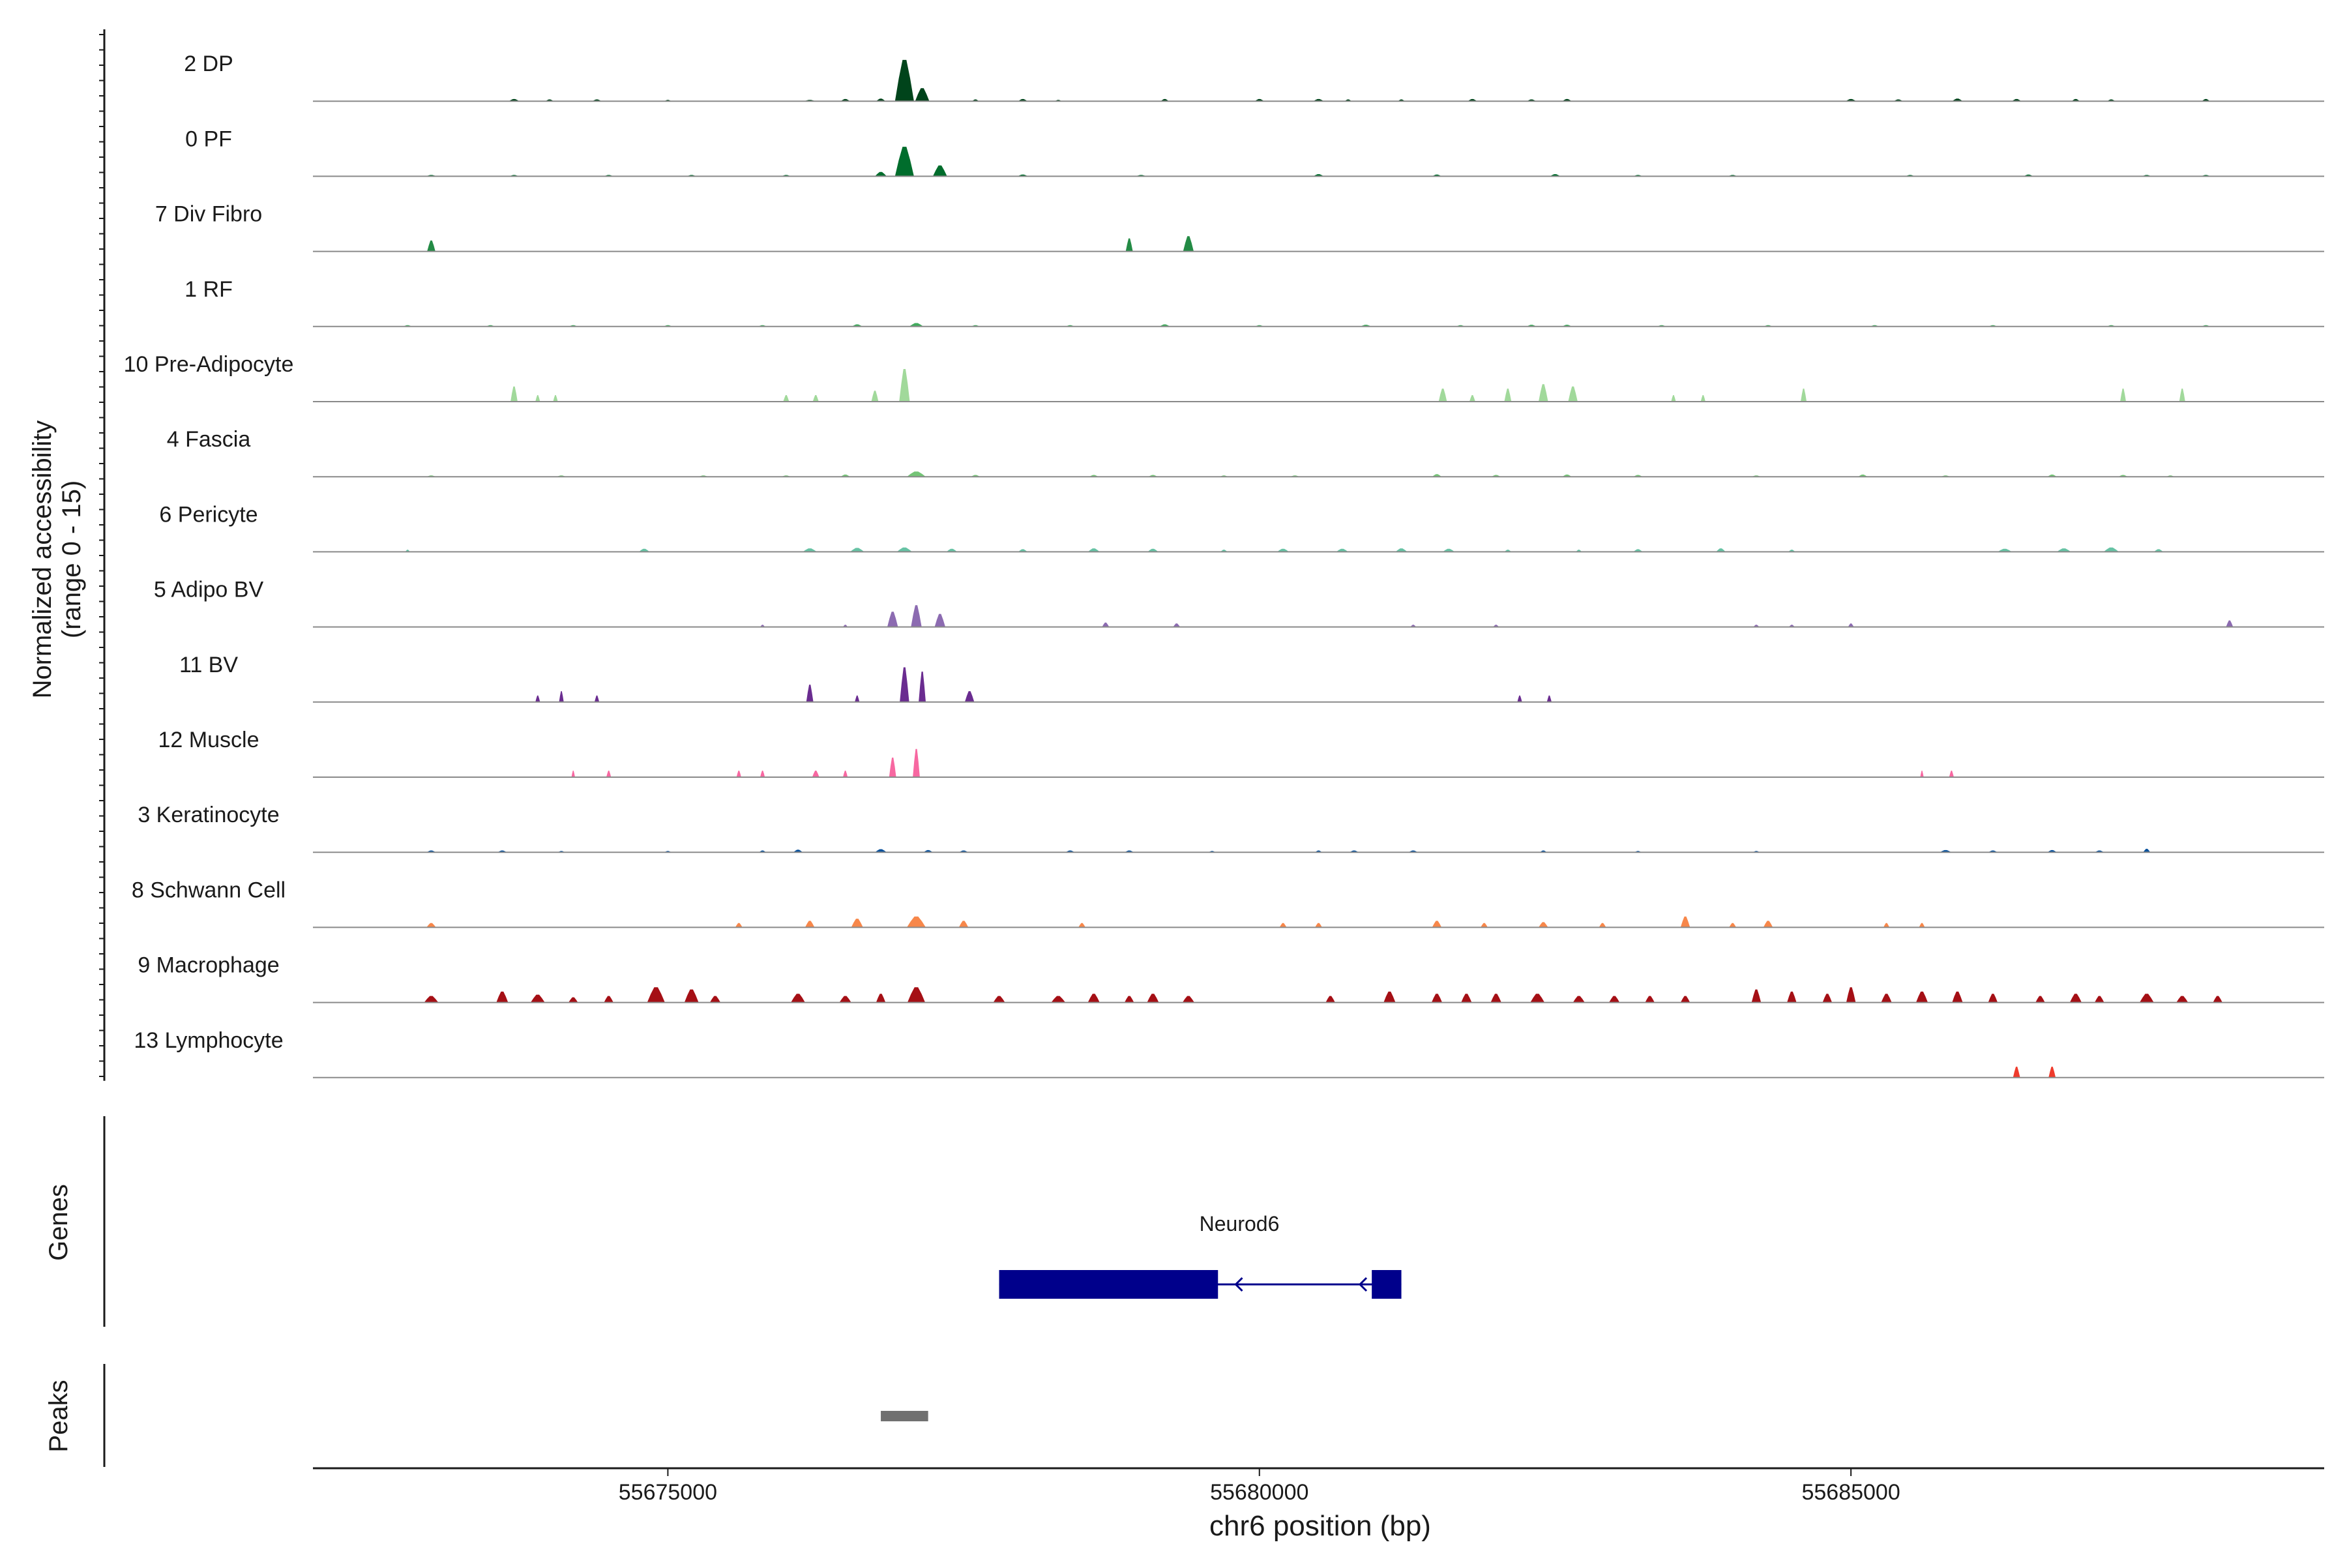 This screenshot has width=2347, height=1568. What do you see at coordinates (1228, 903) in the screenshot?
I see `track-12: 8 Schwann Cell` at bounding box center [1228, 903].